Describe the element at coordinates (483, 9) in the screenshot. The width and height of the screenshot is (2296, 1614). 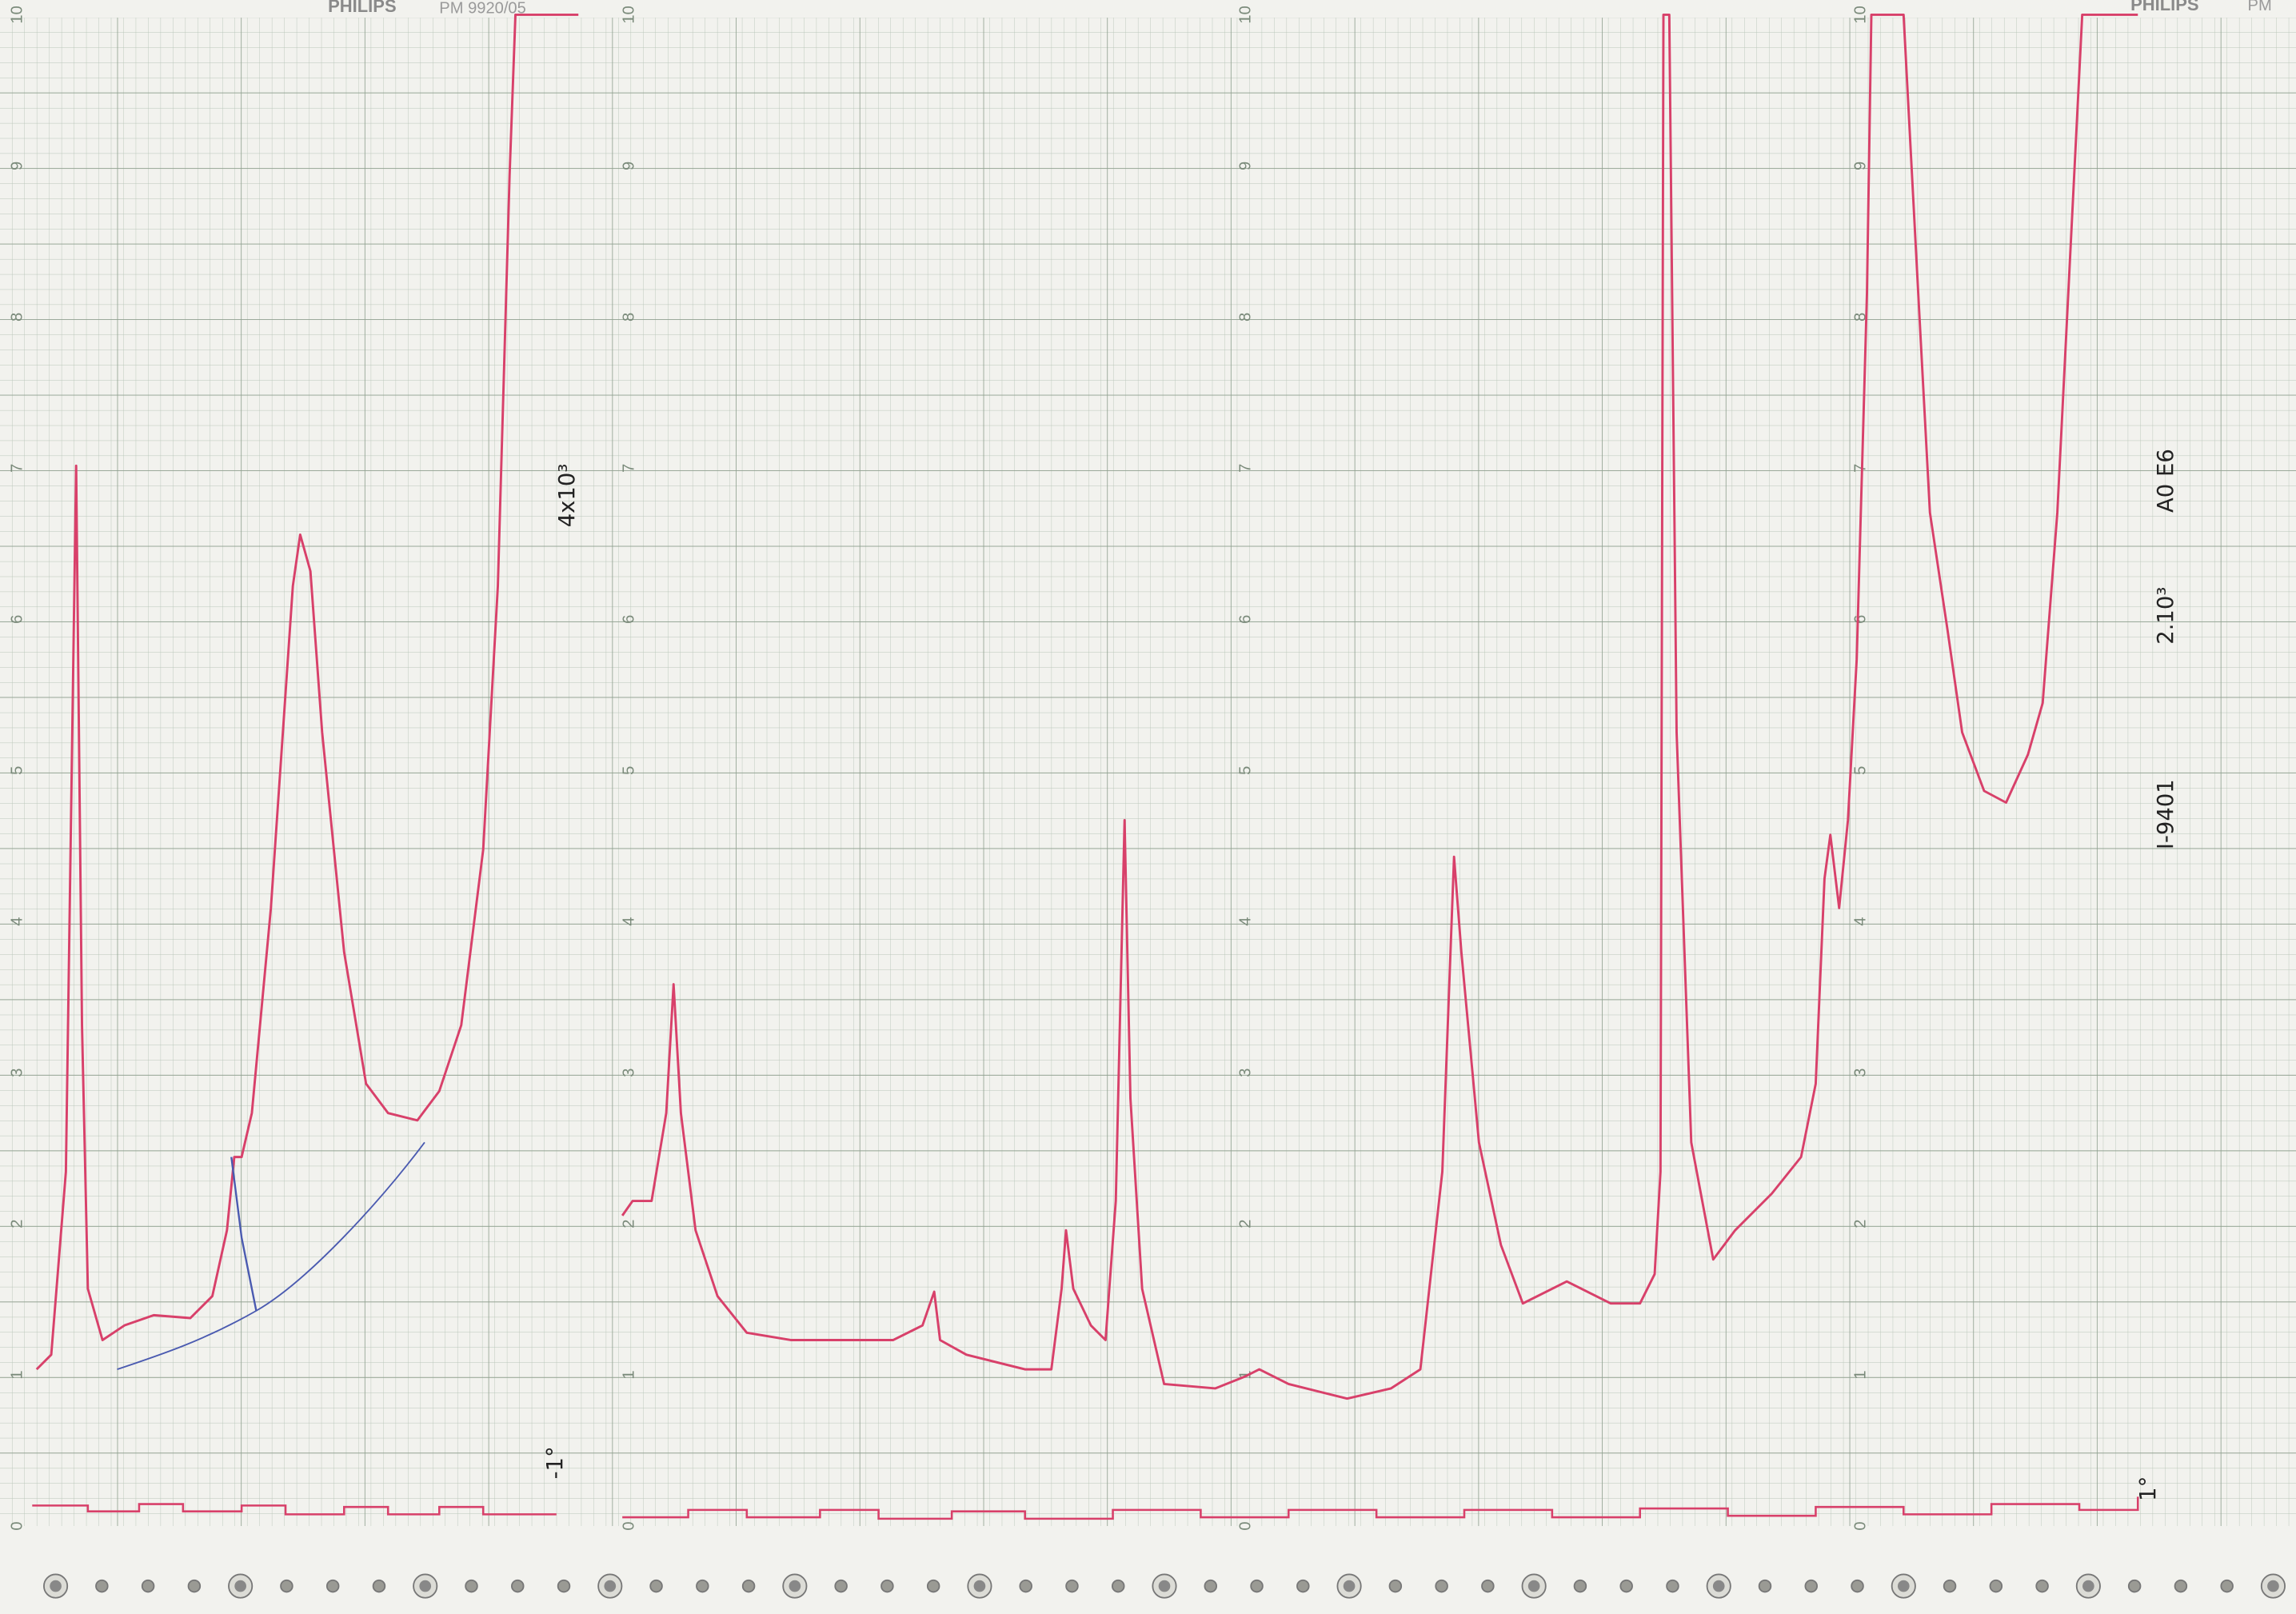
I see `model: PM 9920/05` at that location.